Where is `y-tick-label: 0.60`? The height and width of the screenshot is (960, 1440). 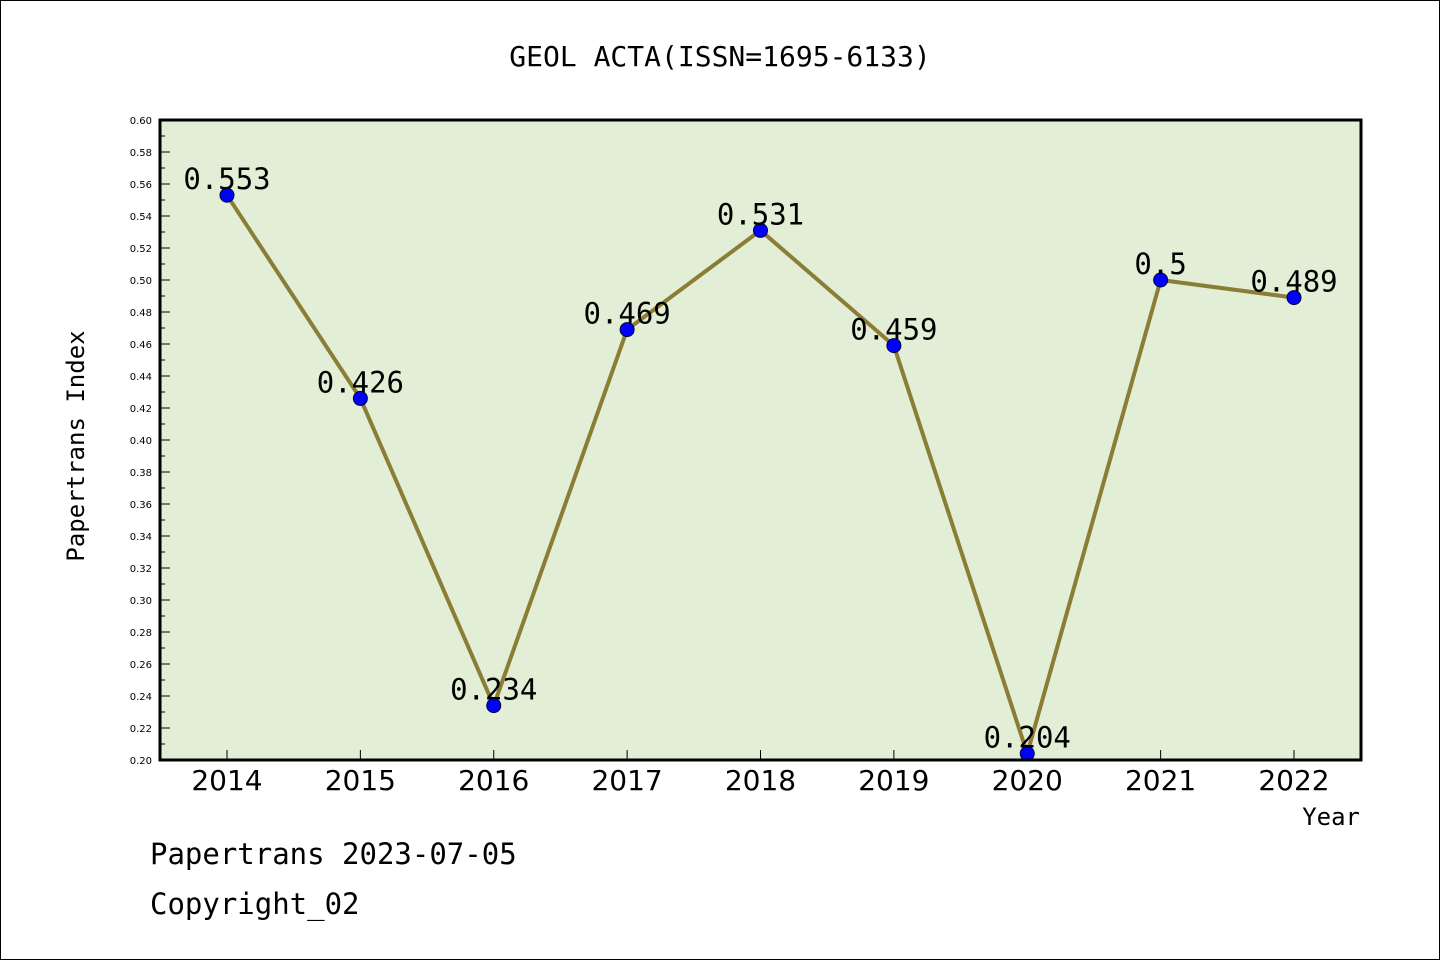 y-tick-label: 0.60 is located at coordinates (141, 121).